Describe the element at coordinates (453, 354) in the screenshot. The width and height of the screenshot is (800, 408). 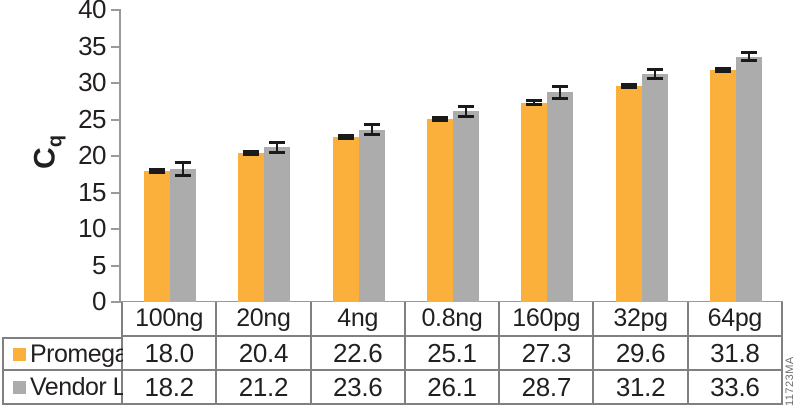
I see `value-cell-promega-0.8ng: 25.1` at that location.